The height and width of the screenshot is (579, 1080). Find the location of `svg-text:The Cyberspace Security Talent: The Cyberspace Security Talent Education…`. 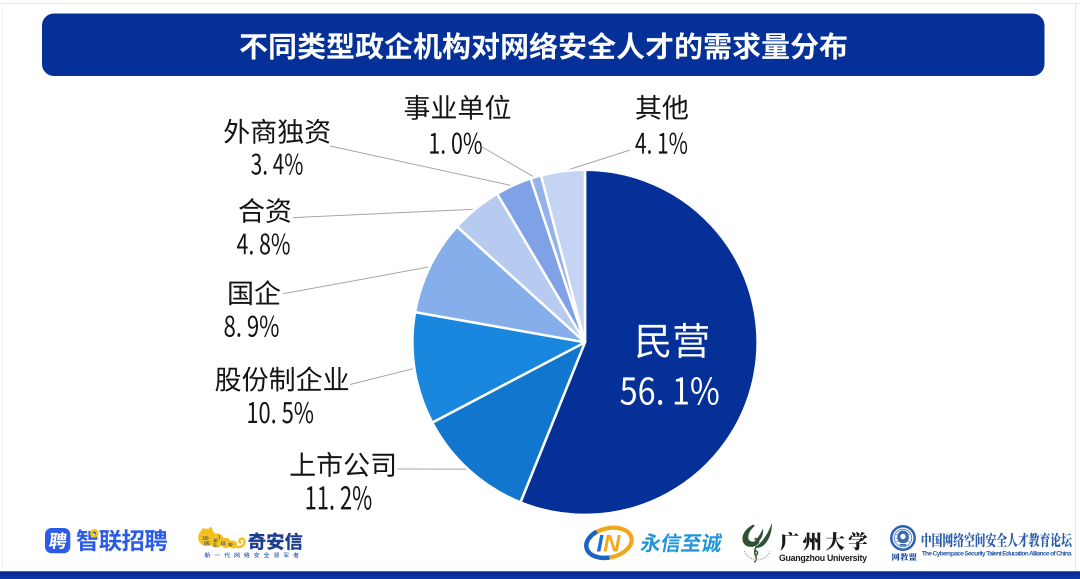

svg-text:The Cyberspace Security Talent: The Cyberspace Security Talent Education… is located at coordinates (997, 554).